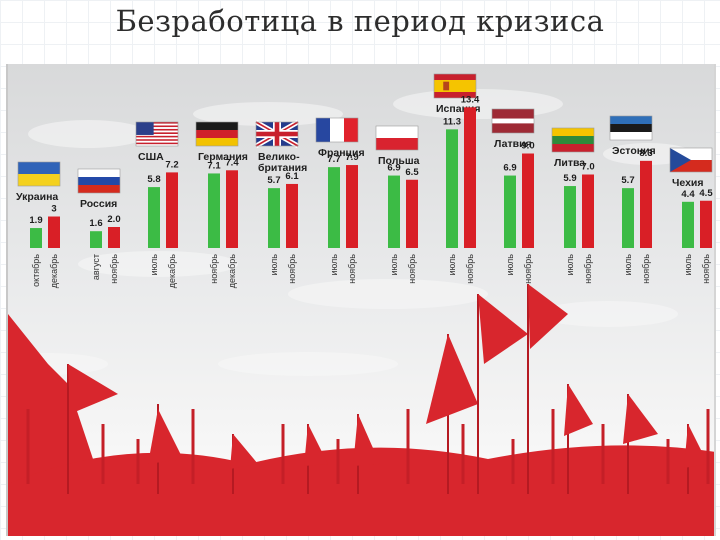 The width and height of the screenshot is (720, 540). I want to click on country-group: США 5.8 июль 7.2 декабрь, so click(157, 205).